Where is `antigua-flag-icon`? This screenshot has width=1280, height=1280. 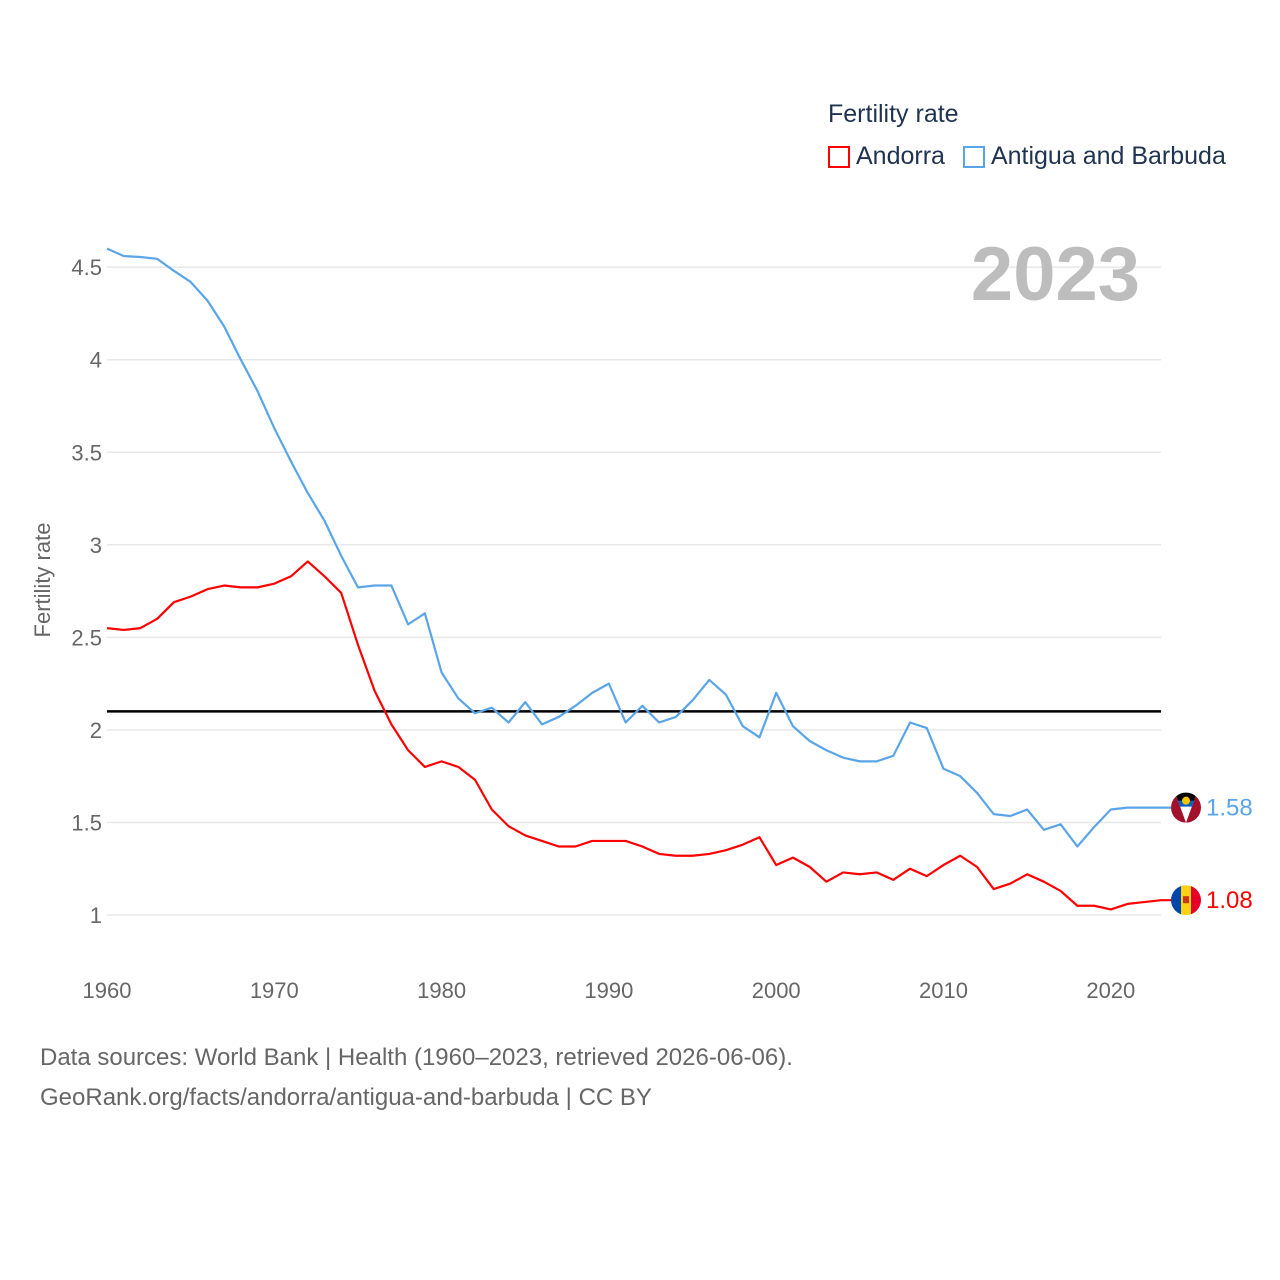 antigua-flag-icon is located at coordinates (1186, 807).